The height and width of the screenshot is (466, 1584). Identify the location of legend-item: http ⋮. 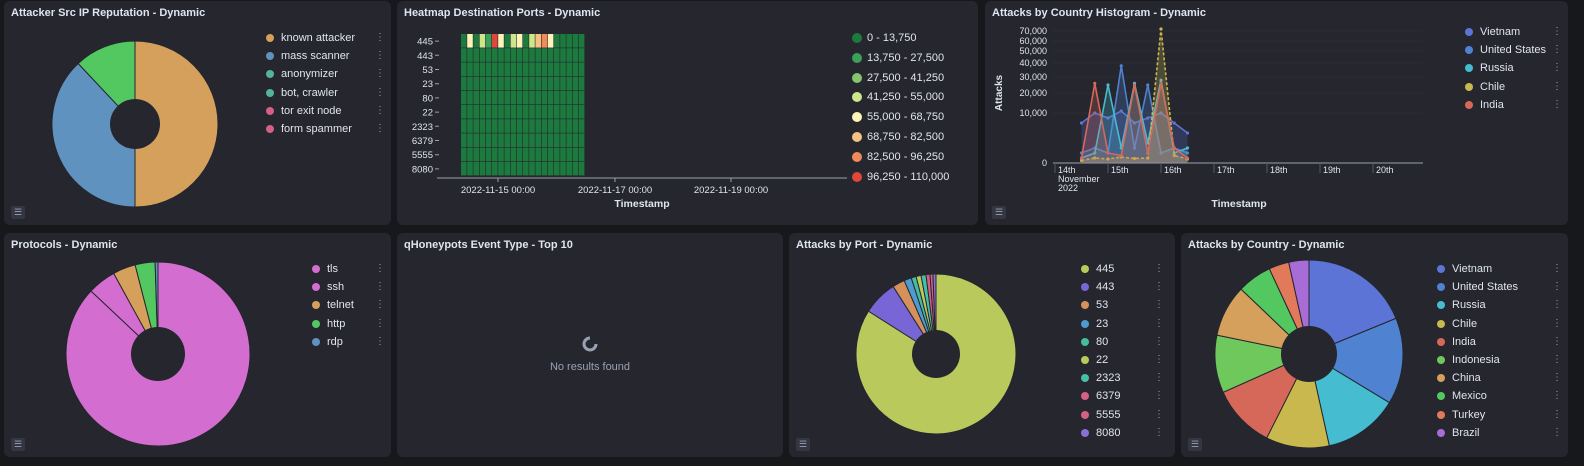
(348, 324).